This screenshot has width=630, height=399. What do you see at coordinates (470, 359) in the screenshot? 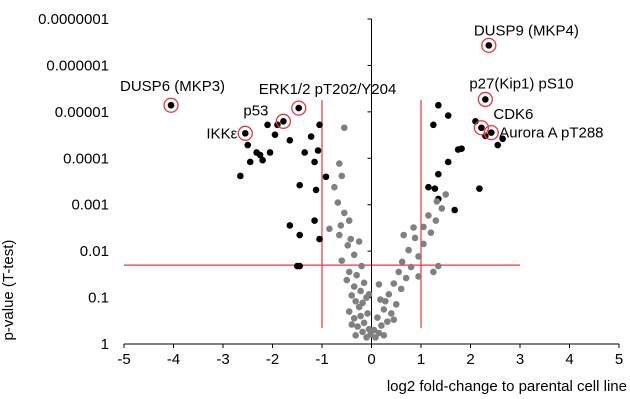
I see `x-tick-label: 2` at bounding box center [470, 359].